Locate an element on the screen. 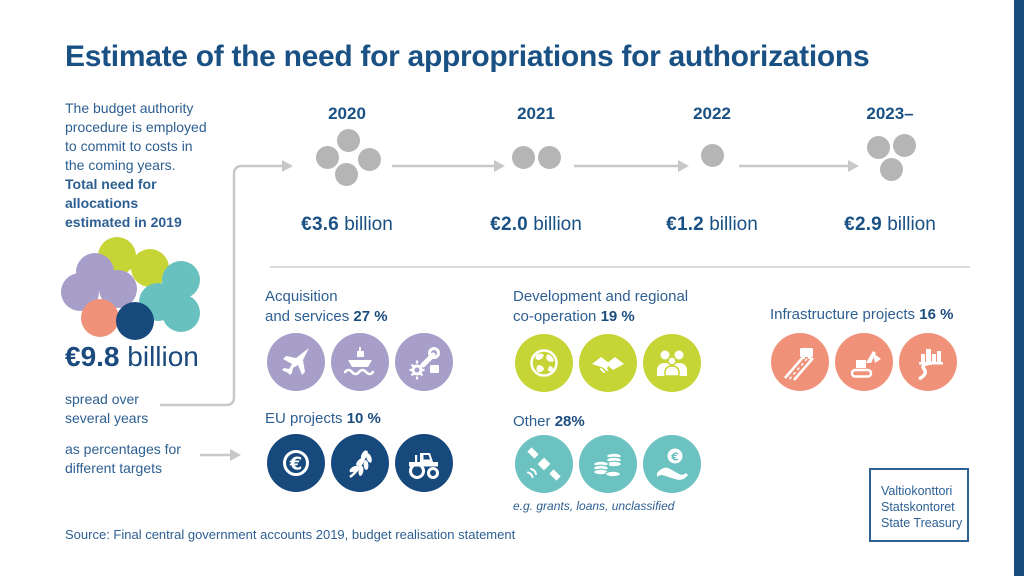  category-icons-development is located at coordinates (608, 363).